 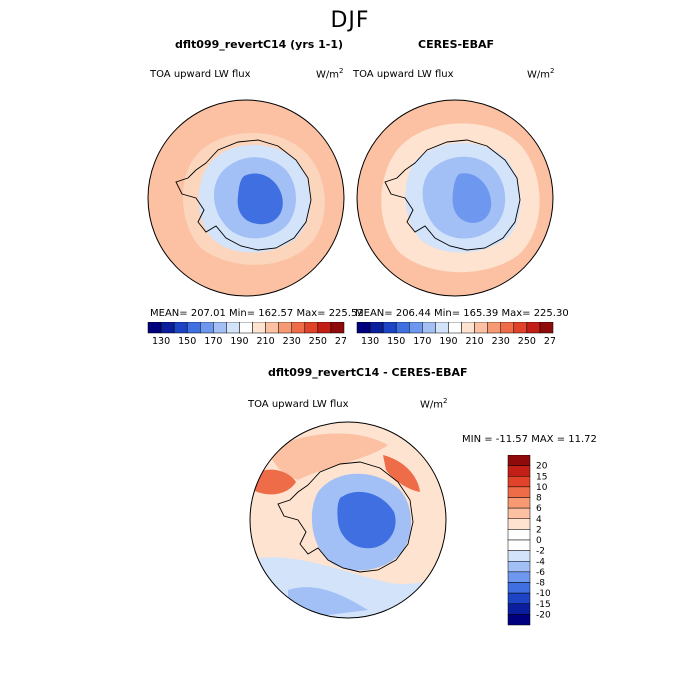 What do you see at coordinates (456, 44) in the screenshot?
I see `panel2-title: CERES-EBAF` at bounding box center [456, 44].